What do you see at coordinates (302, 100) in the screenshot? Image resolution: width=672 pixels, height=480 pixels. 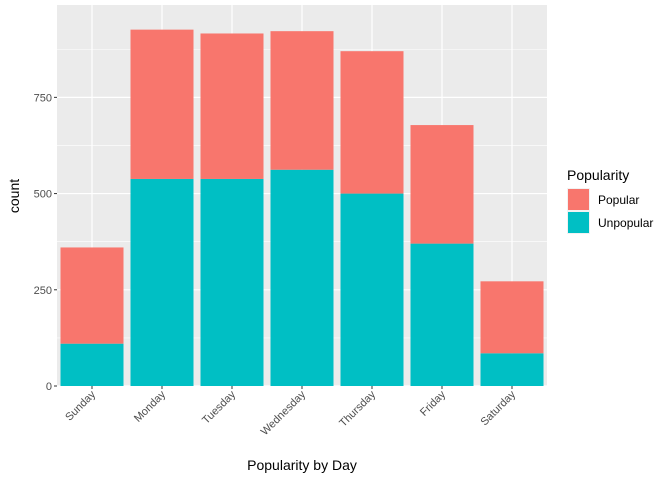 I see `bar-popular-wednesday` at bounding box center [302, 100].